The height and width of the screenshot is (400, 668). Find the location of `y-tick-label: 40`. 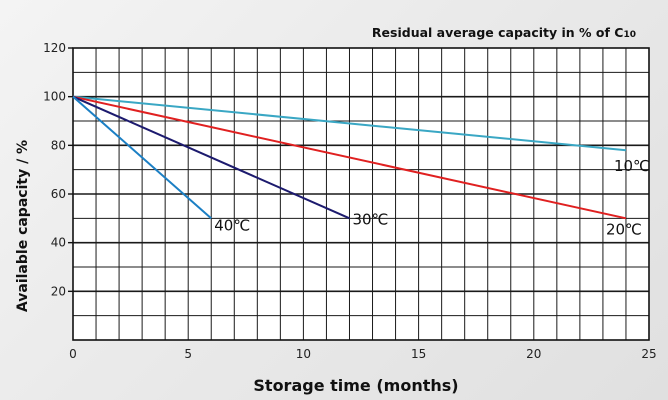

y-tick-label: 40 is located at coordinates (58, 243).